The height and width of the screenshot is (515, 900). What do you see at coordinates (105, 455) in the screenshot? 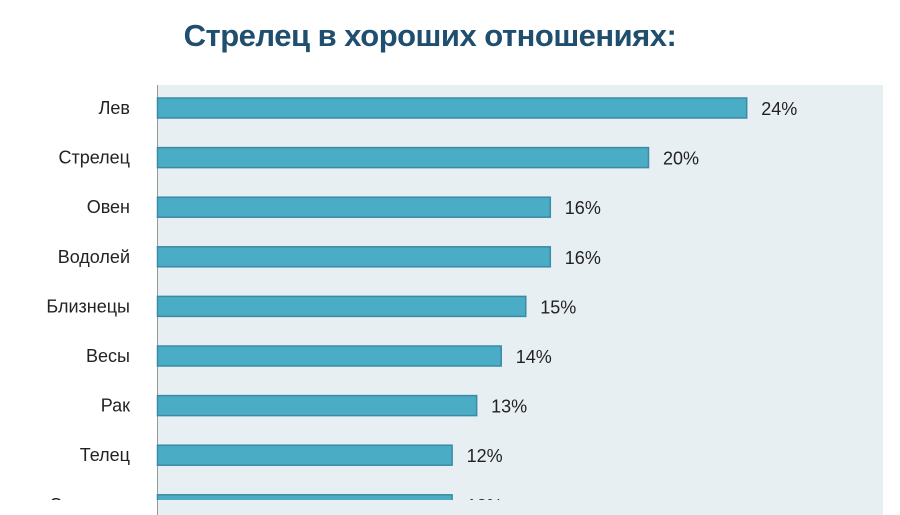
I see `category-label: Телец` at bounding box center [105, 455].